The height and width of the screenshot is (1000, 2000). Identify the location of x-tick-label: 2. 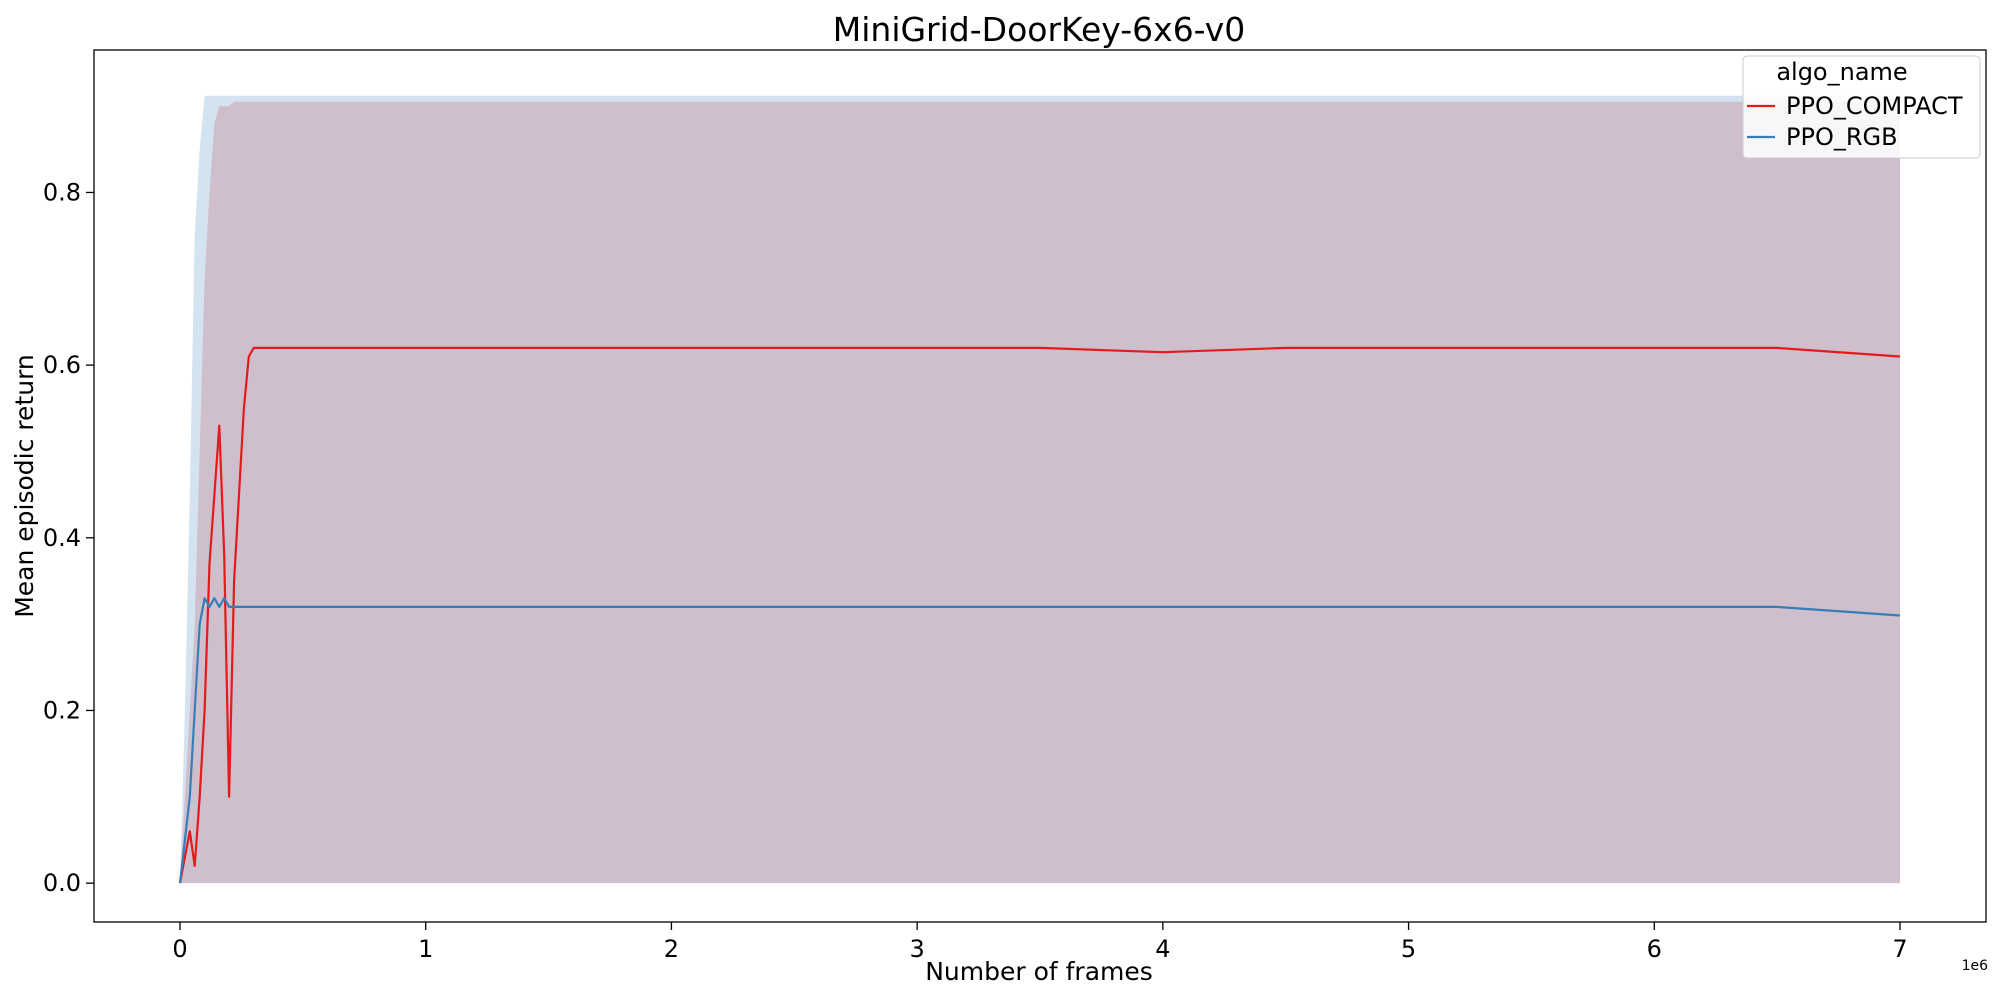
(671, 949).